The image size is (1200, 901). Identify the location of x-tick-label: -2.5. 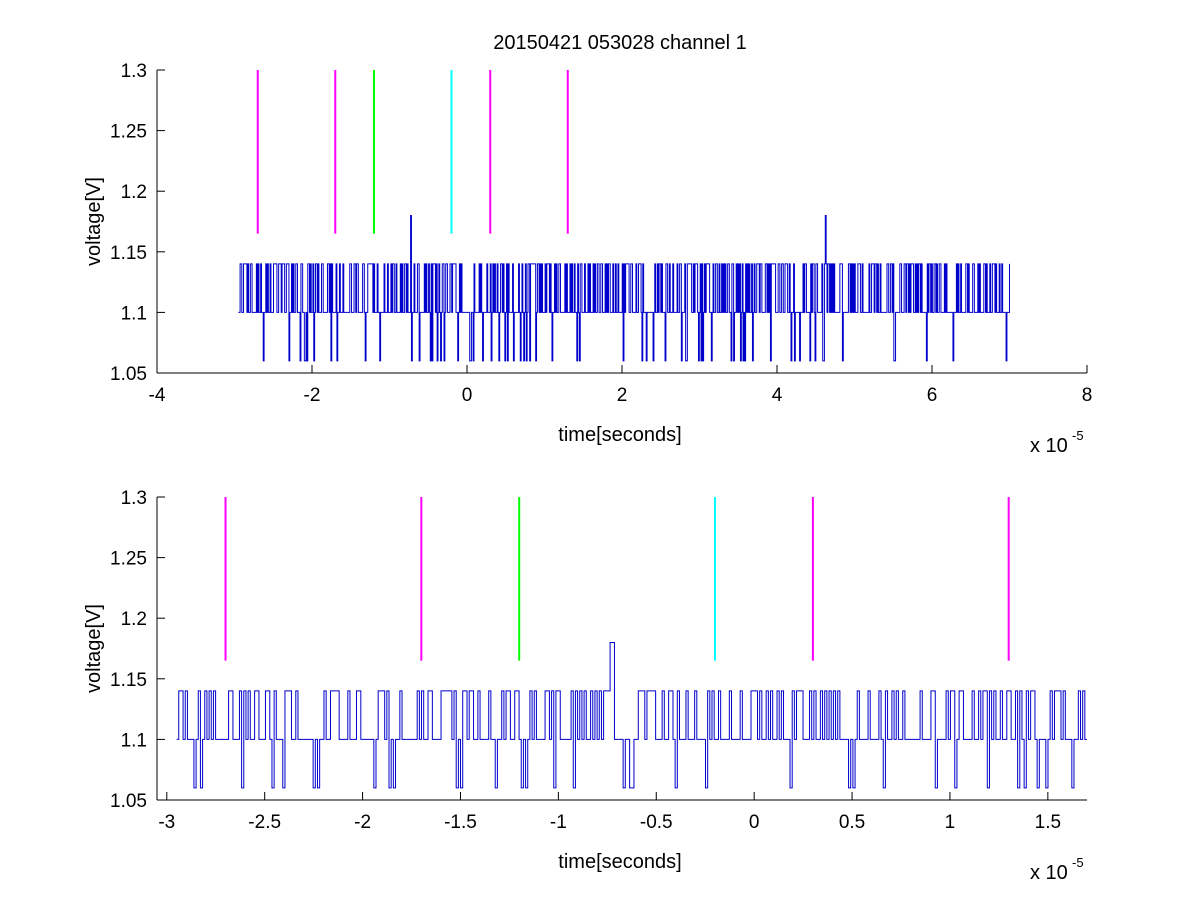
(264, 822).